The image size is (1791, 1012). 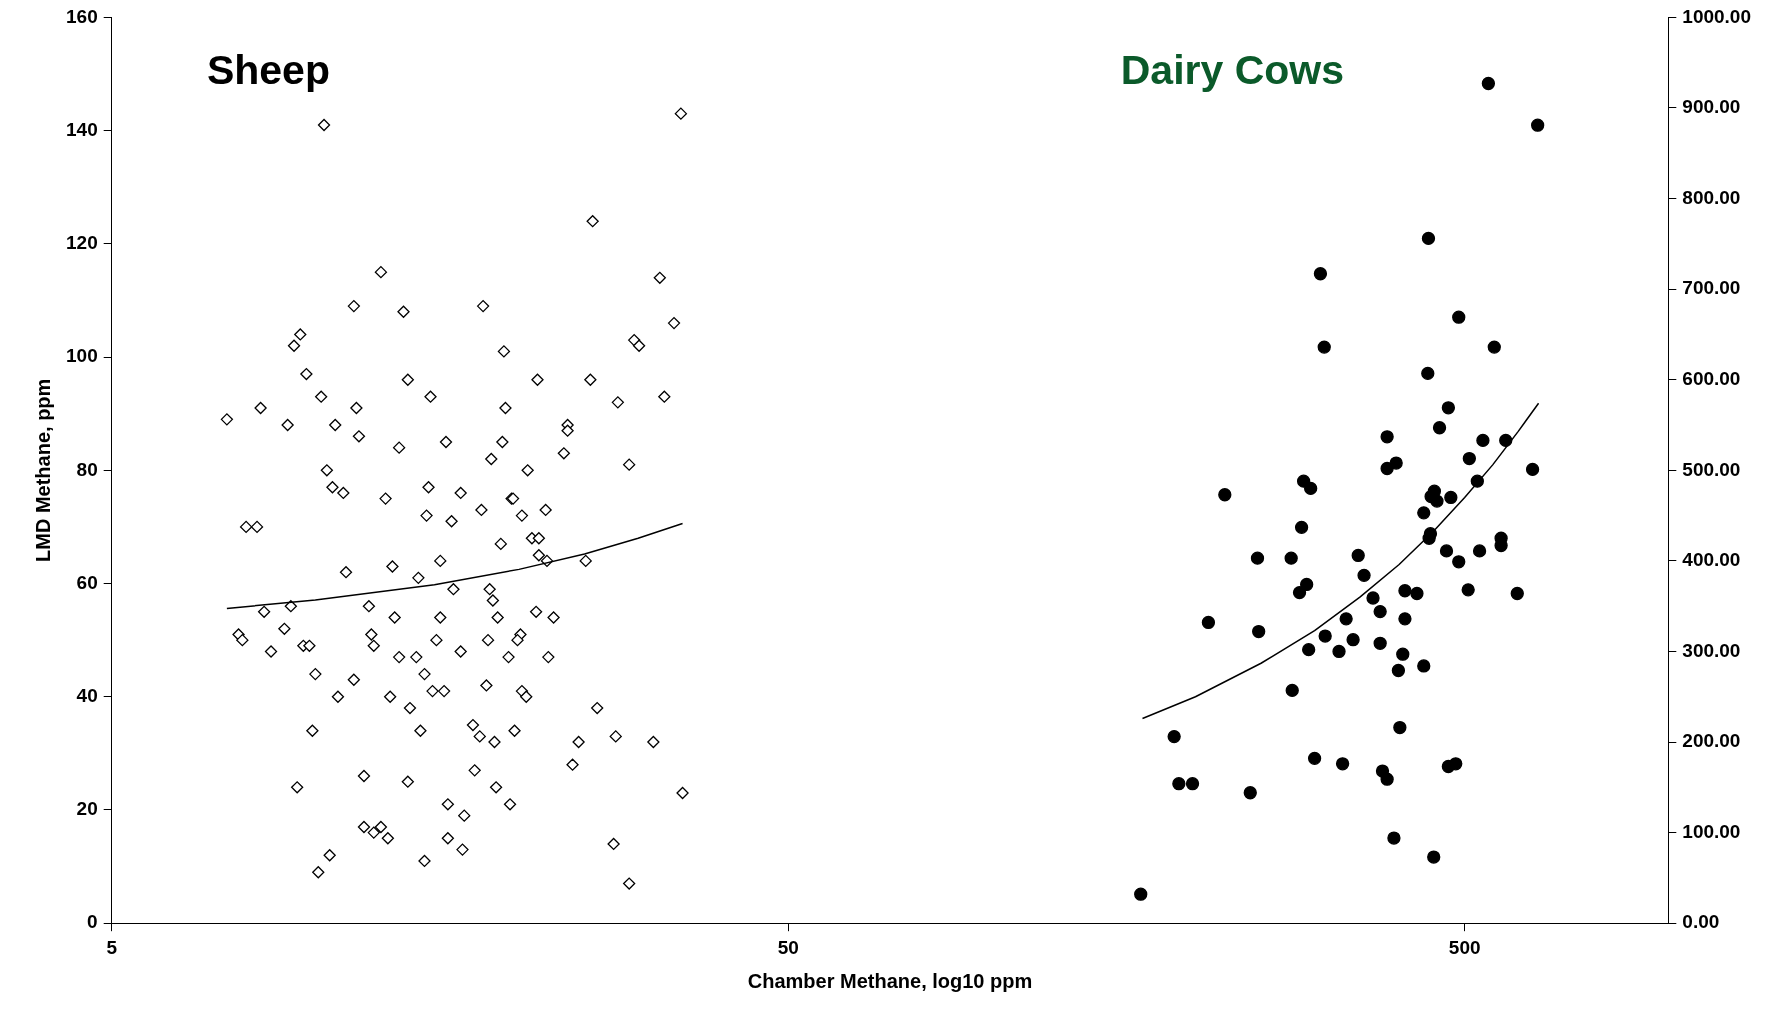 I want to click on y-tick-label: 0, so click(x=92, y=922).